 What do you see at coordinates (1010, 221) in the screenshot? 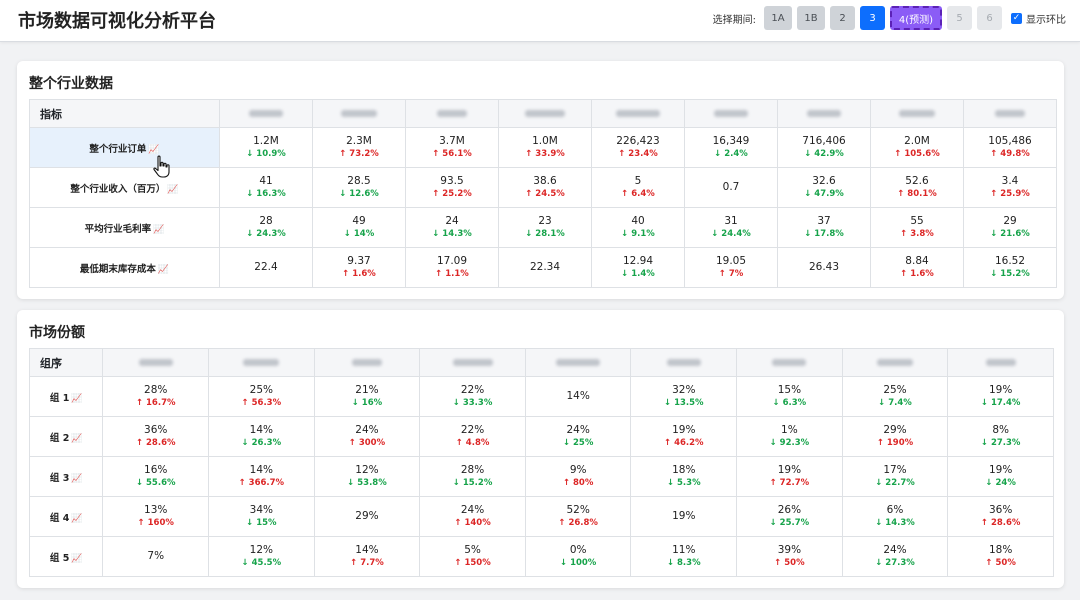
I see `cell-value: 29` at bounding box center [1010, 221].